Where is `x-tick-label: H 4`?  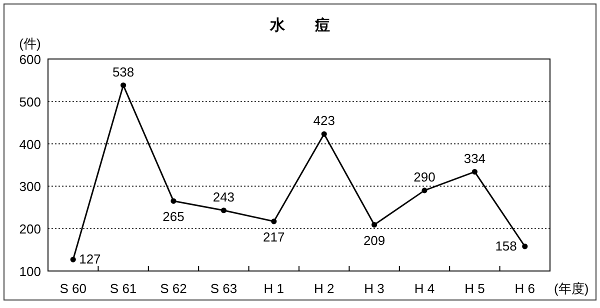
x-tick-label: H 4 is located at coordinates (424, 288).